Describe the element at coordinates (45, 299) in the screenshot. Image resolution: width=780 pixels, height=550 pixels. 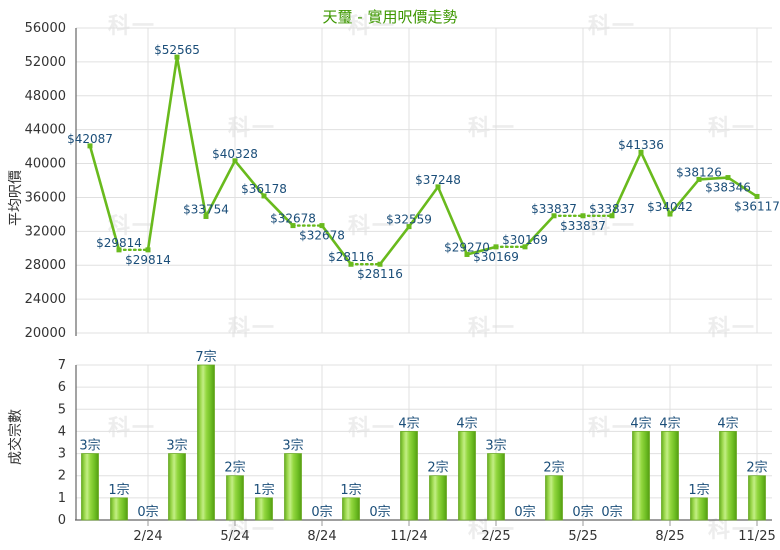
I see `y-axis-tick-label: 24000` at that location.